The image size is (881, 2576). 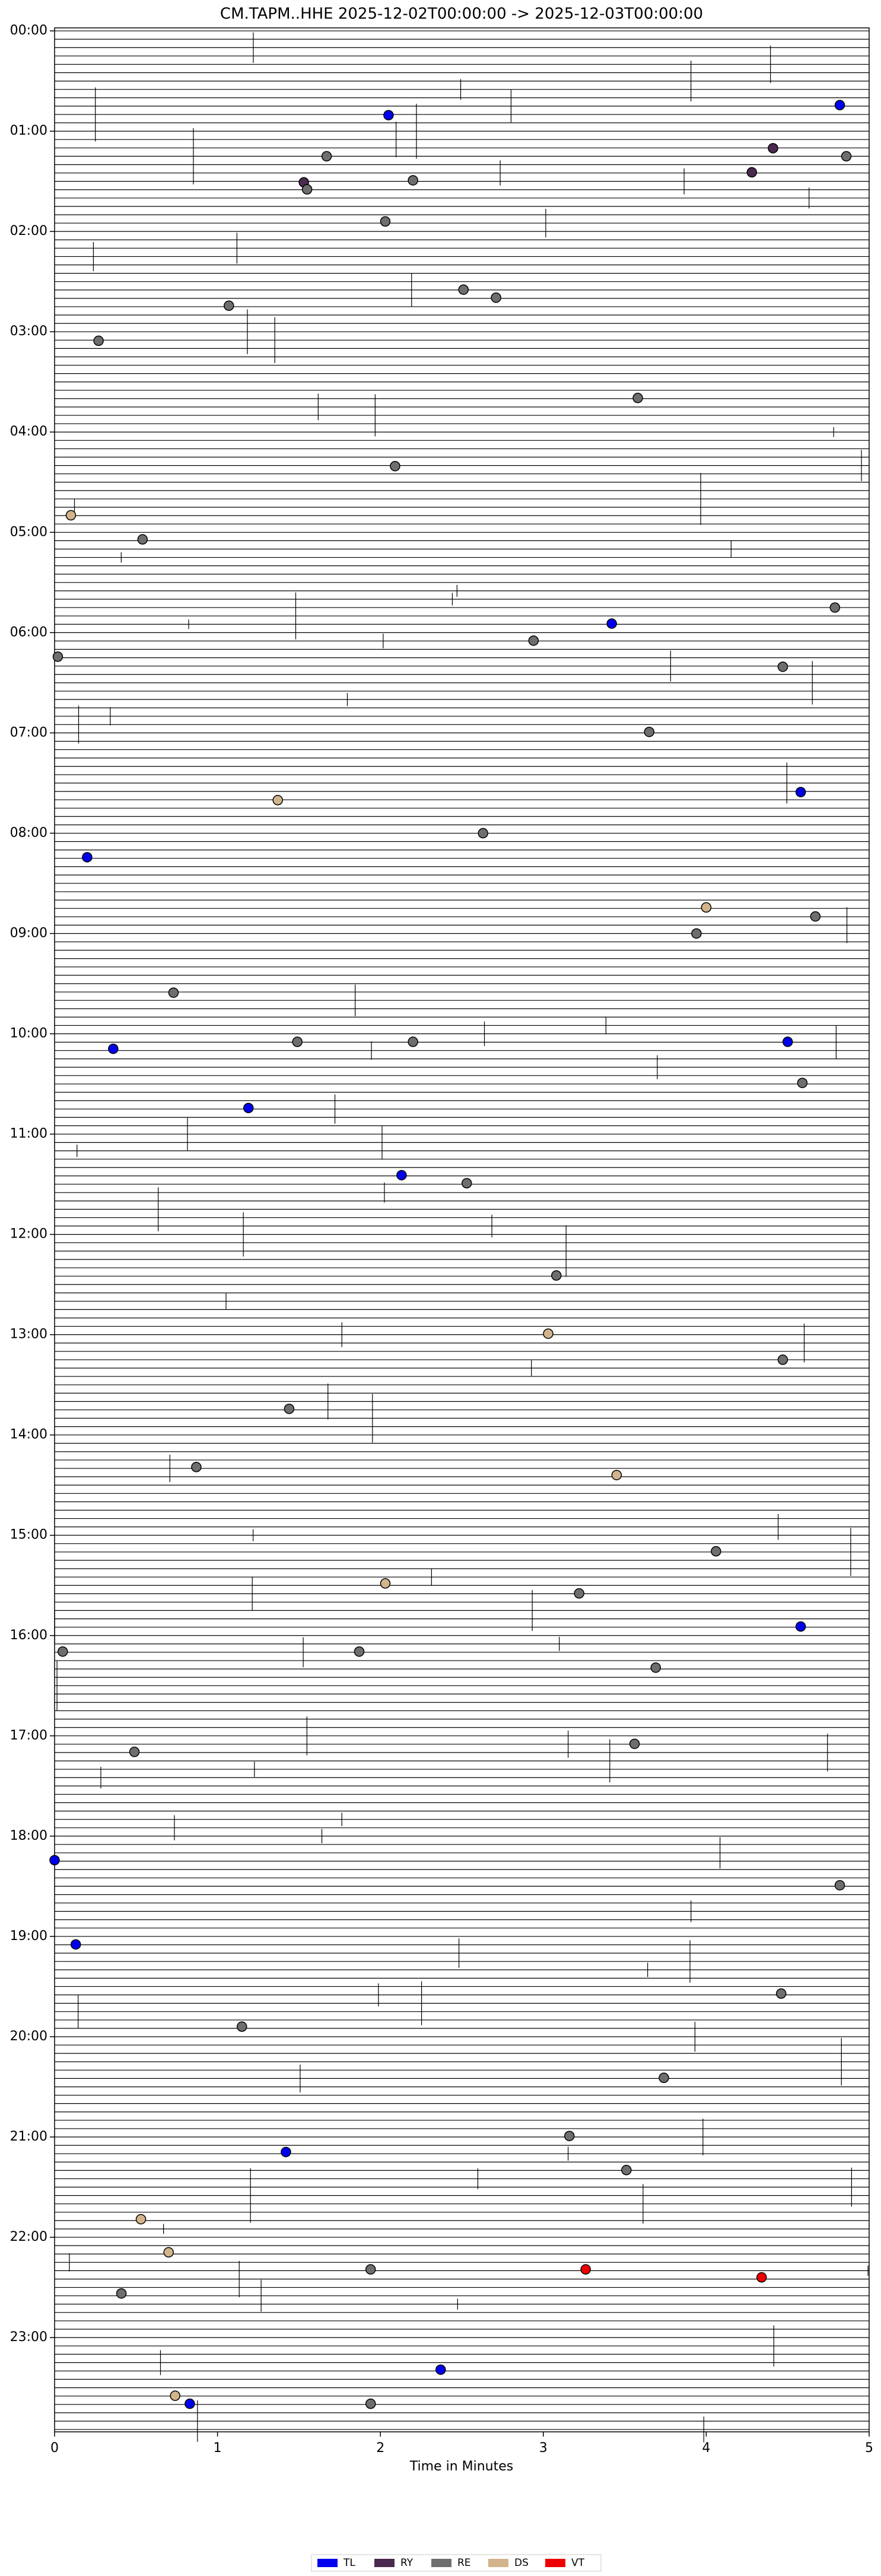 I want to click on y-tick-label: 10:00, so click(x=28, y=1033).